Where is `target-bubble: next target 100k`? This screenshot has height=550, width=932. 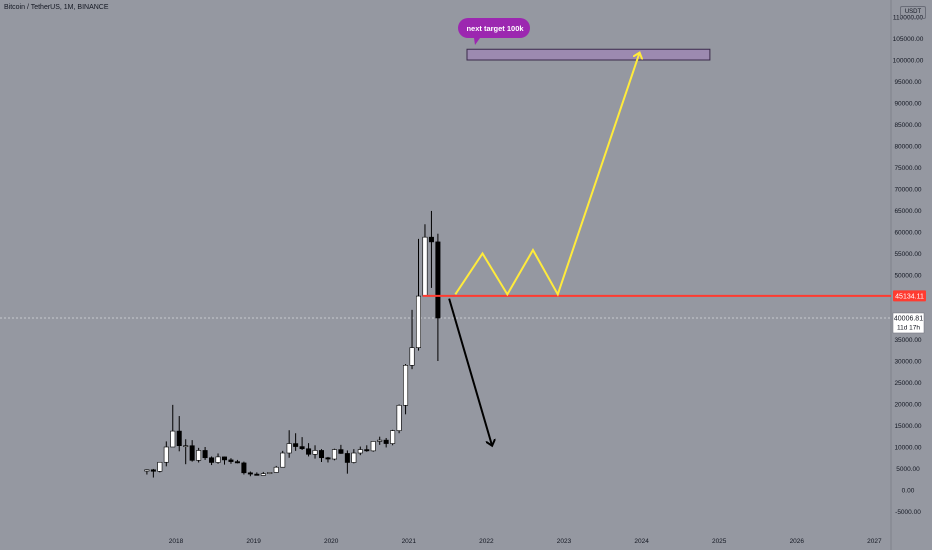 target-bubble: next target 100k is located at coordinates (494, 31).